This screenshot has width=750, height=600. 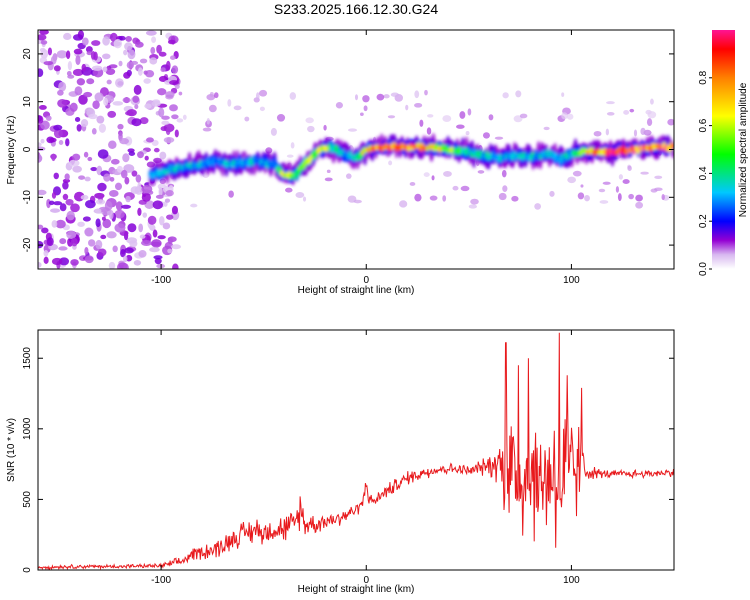 I want to click on colorbar-gradient, so click(x=723, y=149).